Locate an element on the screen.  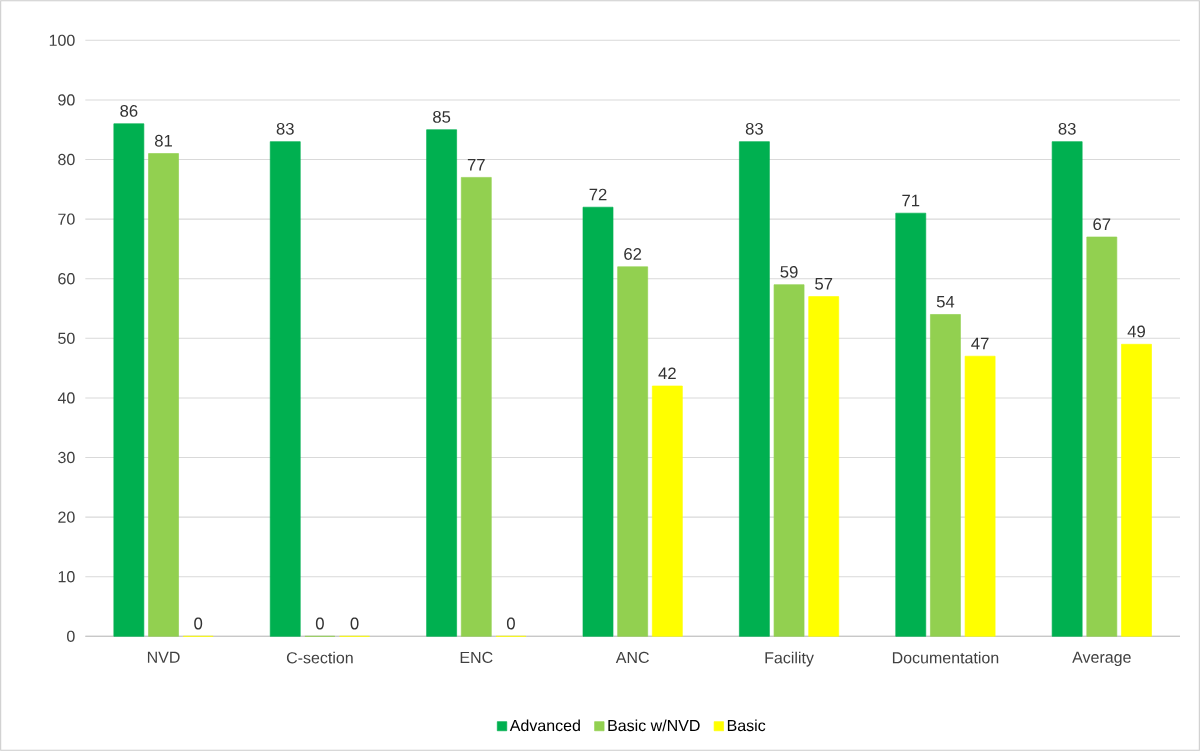
y-tick-label: 10 is located at coordinates (66, 577).